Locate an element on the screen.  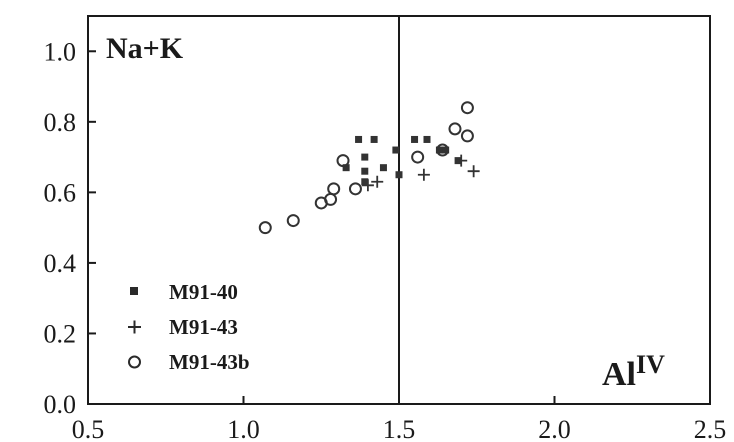
legend-label: M91-43b is located at coordinates (209, 362).